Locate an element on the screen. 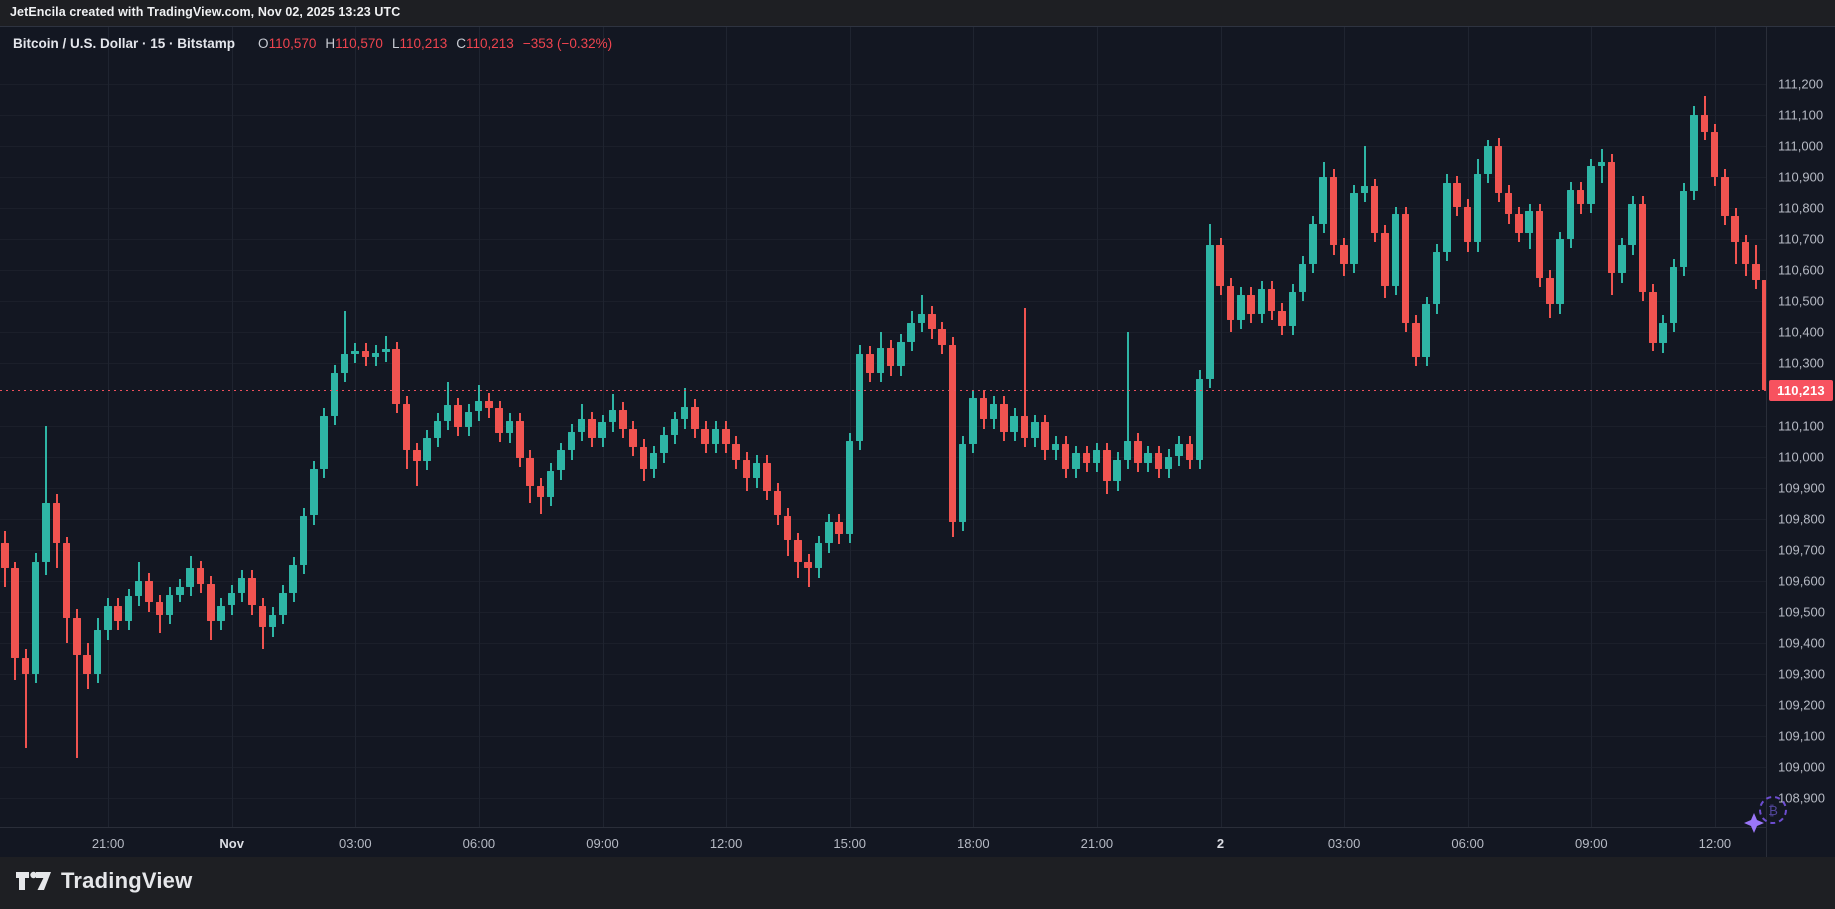  tradingview-logo: TradingView is located at coordinates (103, 881).